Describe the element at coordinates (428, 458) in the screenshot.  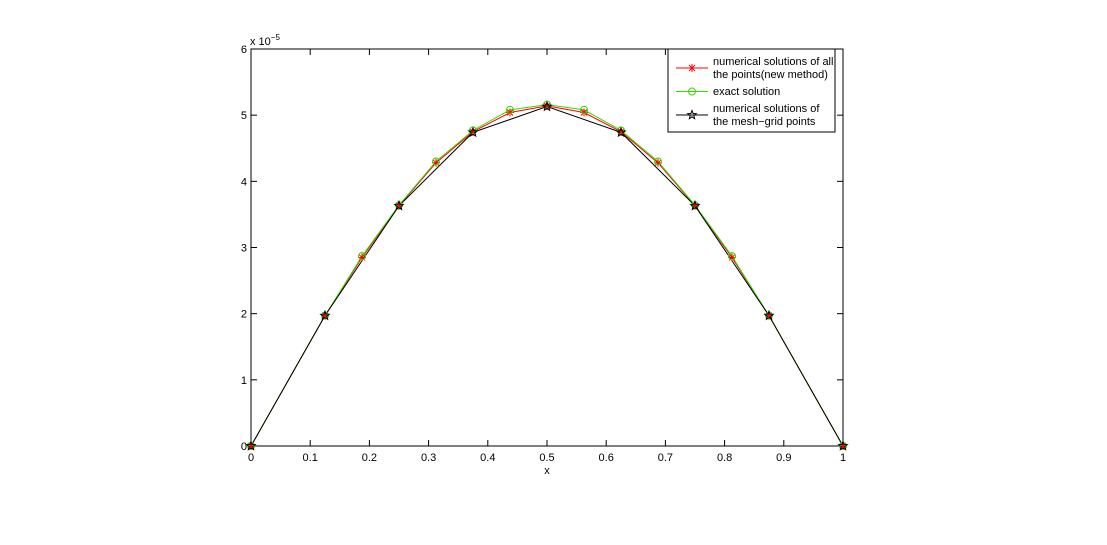
I see `x-tick-label: 0.3` at that location.